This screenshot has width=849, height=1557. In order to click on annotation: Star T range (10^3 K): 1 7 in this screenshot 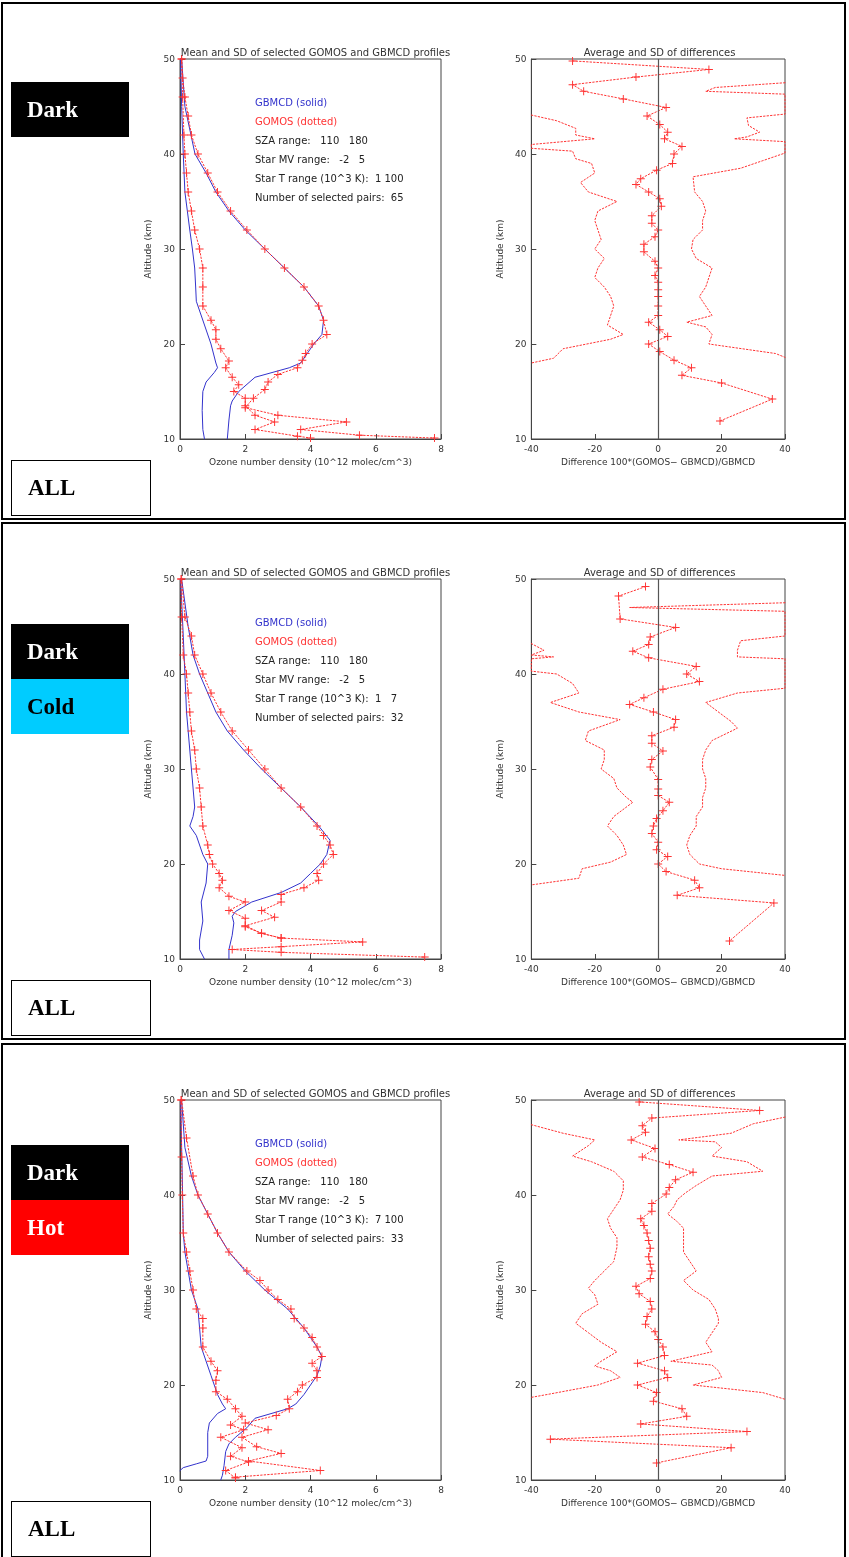, I will do `click(326, 698)`.